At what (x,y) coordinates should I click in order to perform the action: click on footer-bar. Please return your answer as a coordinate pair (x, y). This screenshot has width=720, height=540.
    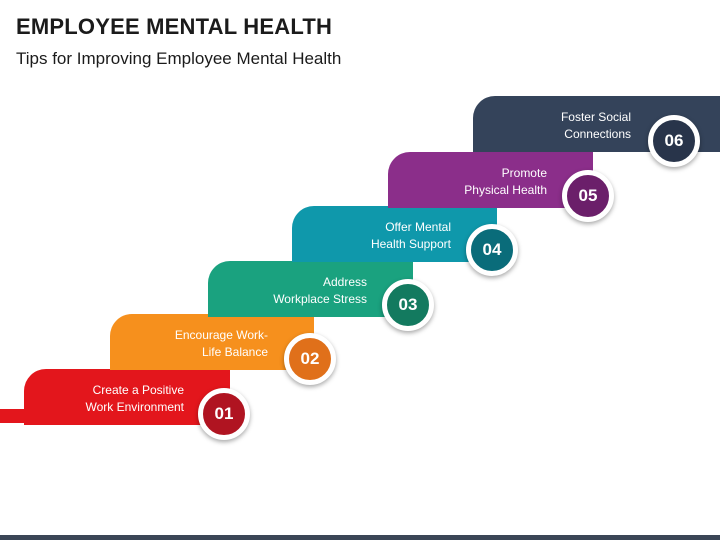
    Looking at the image, I should click on (360, 537).